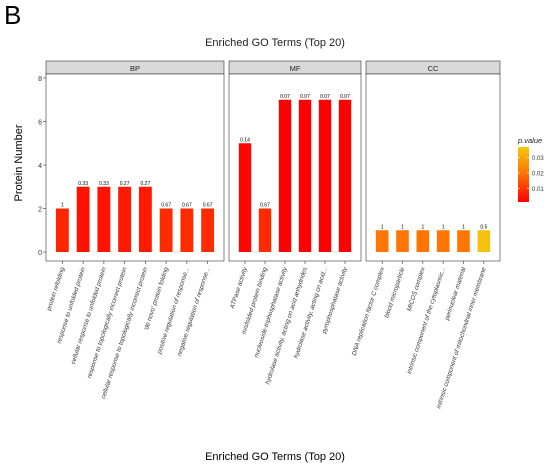 The width and height of the screenshot is (550, 468). I want to click on facet-strip-label: CC, so click(433, 68).